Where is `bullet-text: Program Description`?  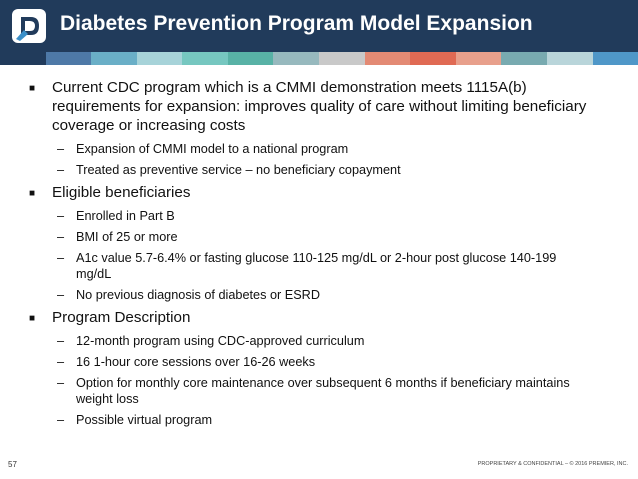
bullet-text: Program Description is located at coordinates (121, 317).